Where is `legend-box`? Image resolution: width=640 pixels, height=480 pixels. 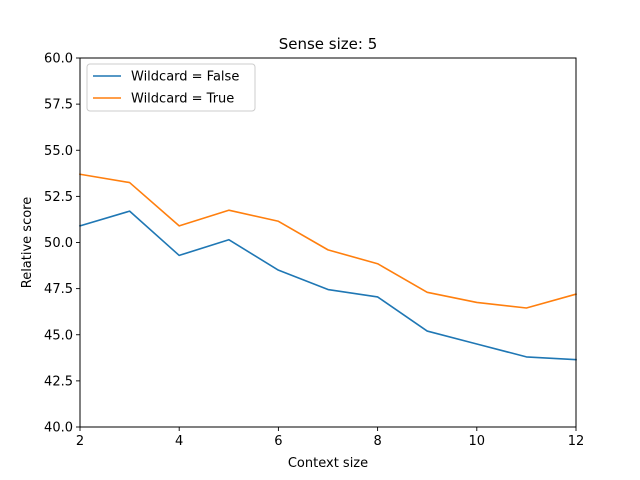 legend-box is located at coordinates (171, 87).